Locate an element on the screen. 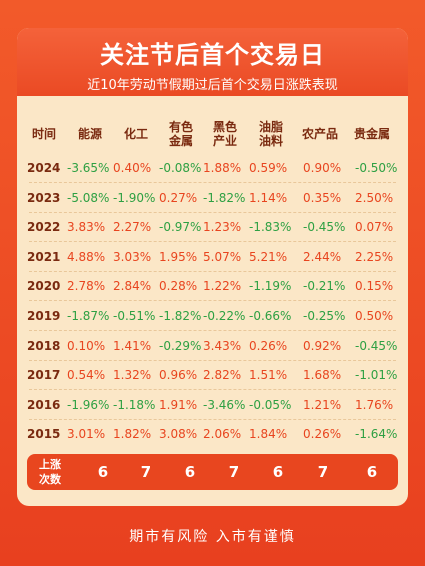 The height and width of the screenshot is (566, 425). change-cell: -1.90% is located at coordinates (134, 197).